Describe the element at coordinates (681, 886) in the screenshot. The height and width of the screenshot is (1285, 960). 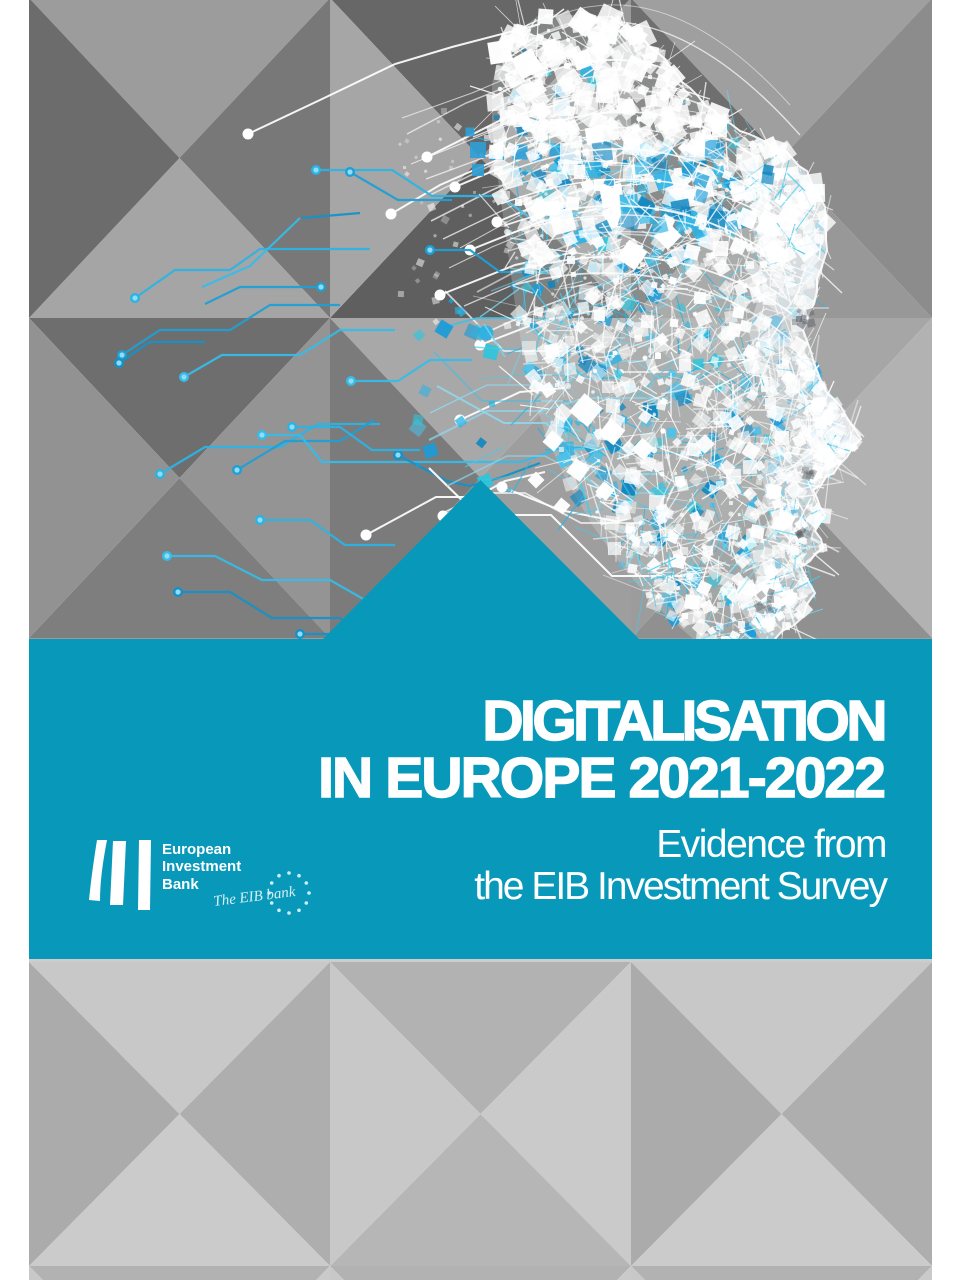
I see `svg-text: the EIB Investment Survey` at that location.